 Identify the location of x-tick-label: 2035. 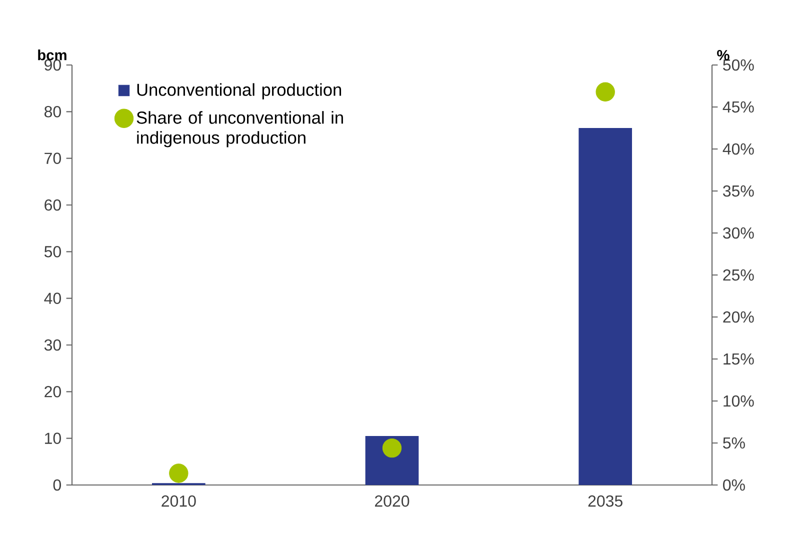
(605, 501).